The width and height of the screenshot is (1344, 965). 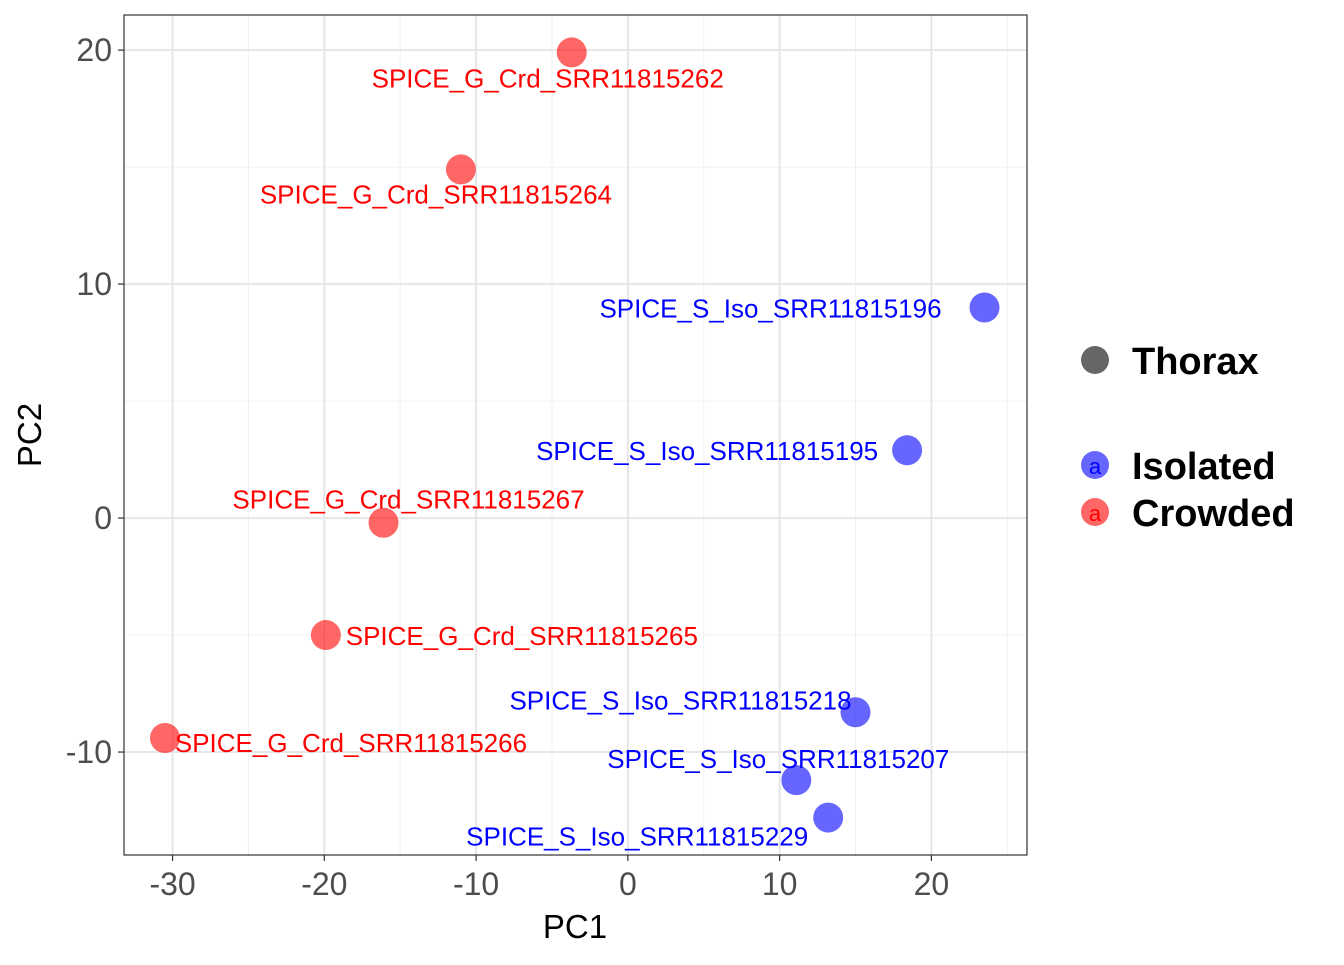 I want to click on point-label: SPICE_S_Iso_SRR11815195, so click(x=707, y=451).